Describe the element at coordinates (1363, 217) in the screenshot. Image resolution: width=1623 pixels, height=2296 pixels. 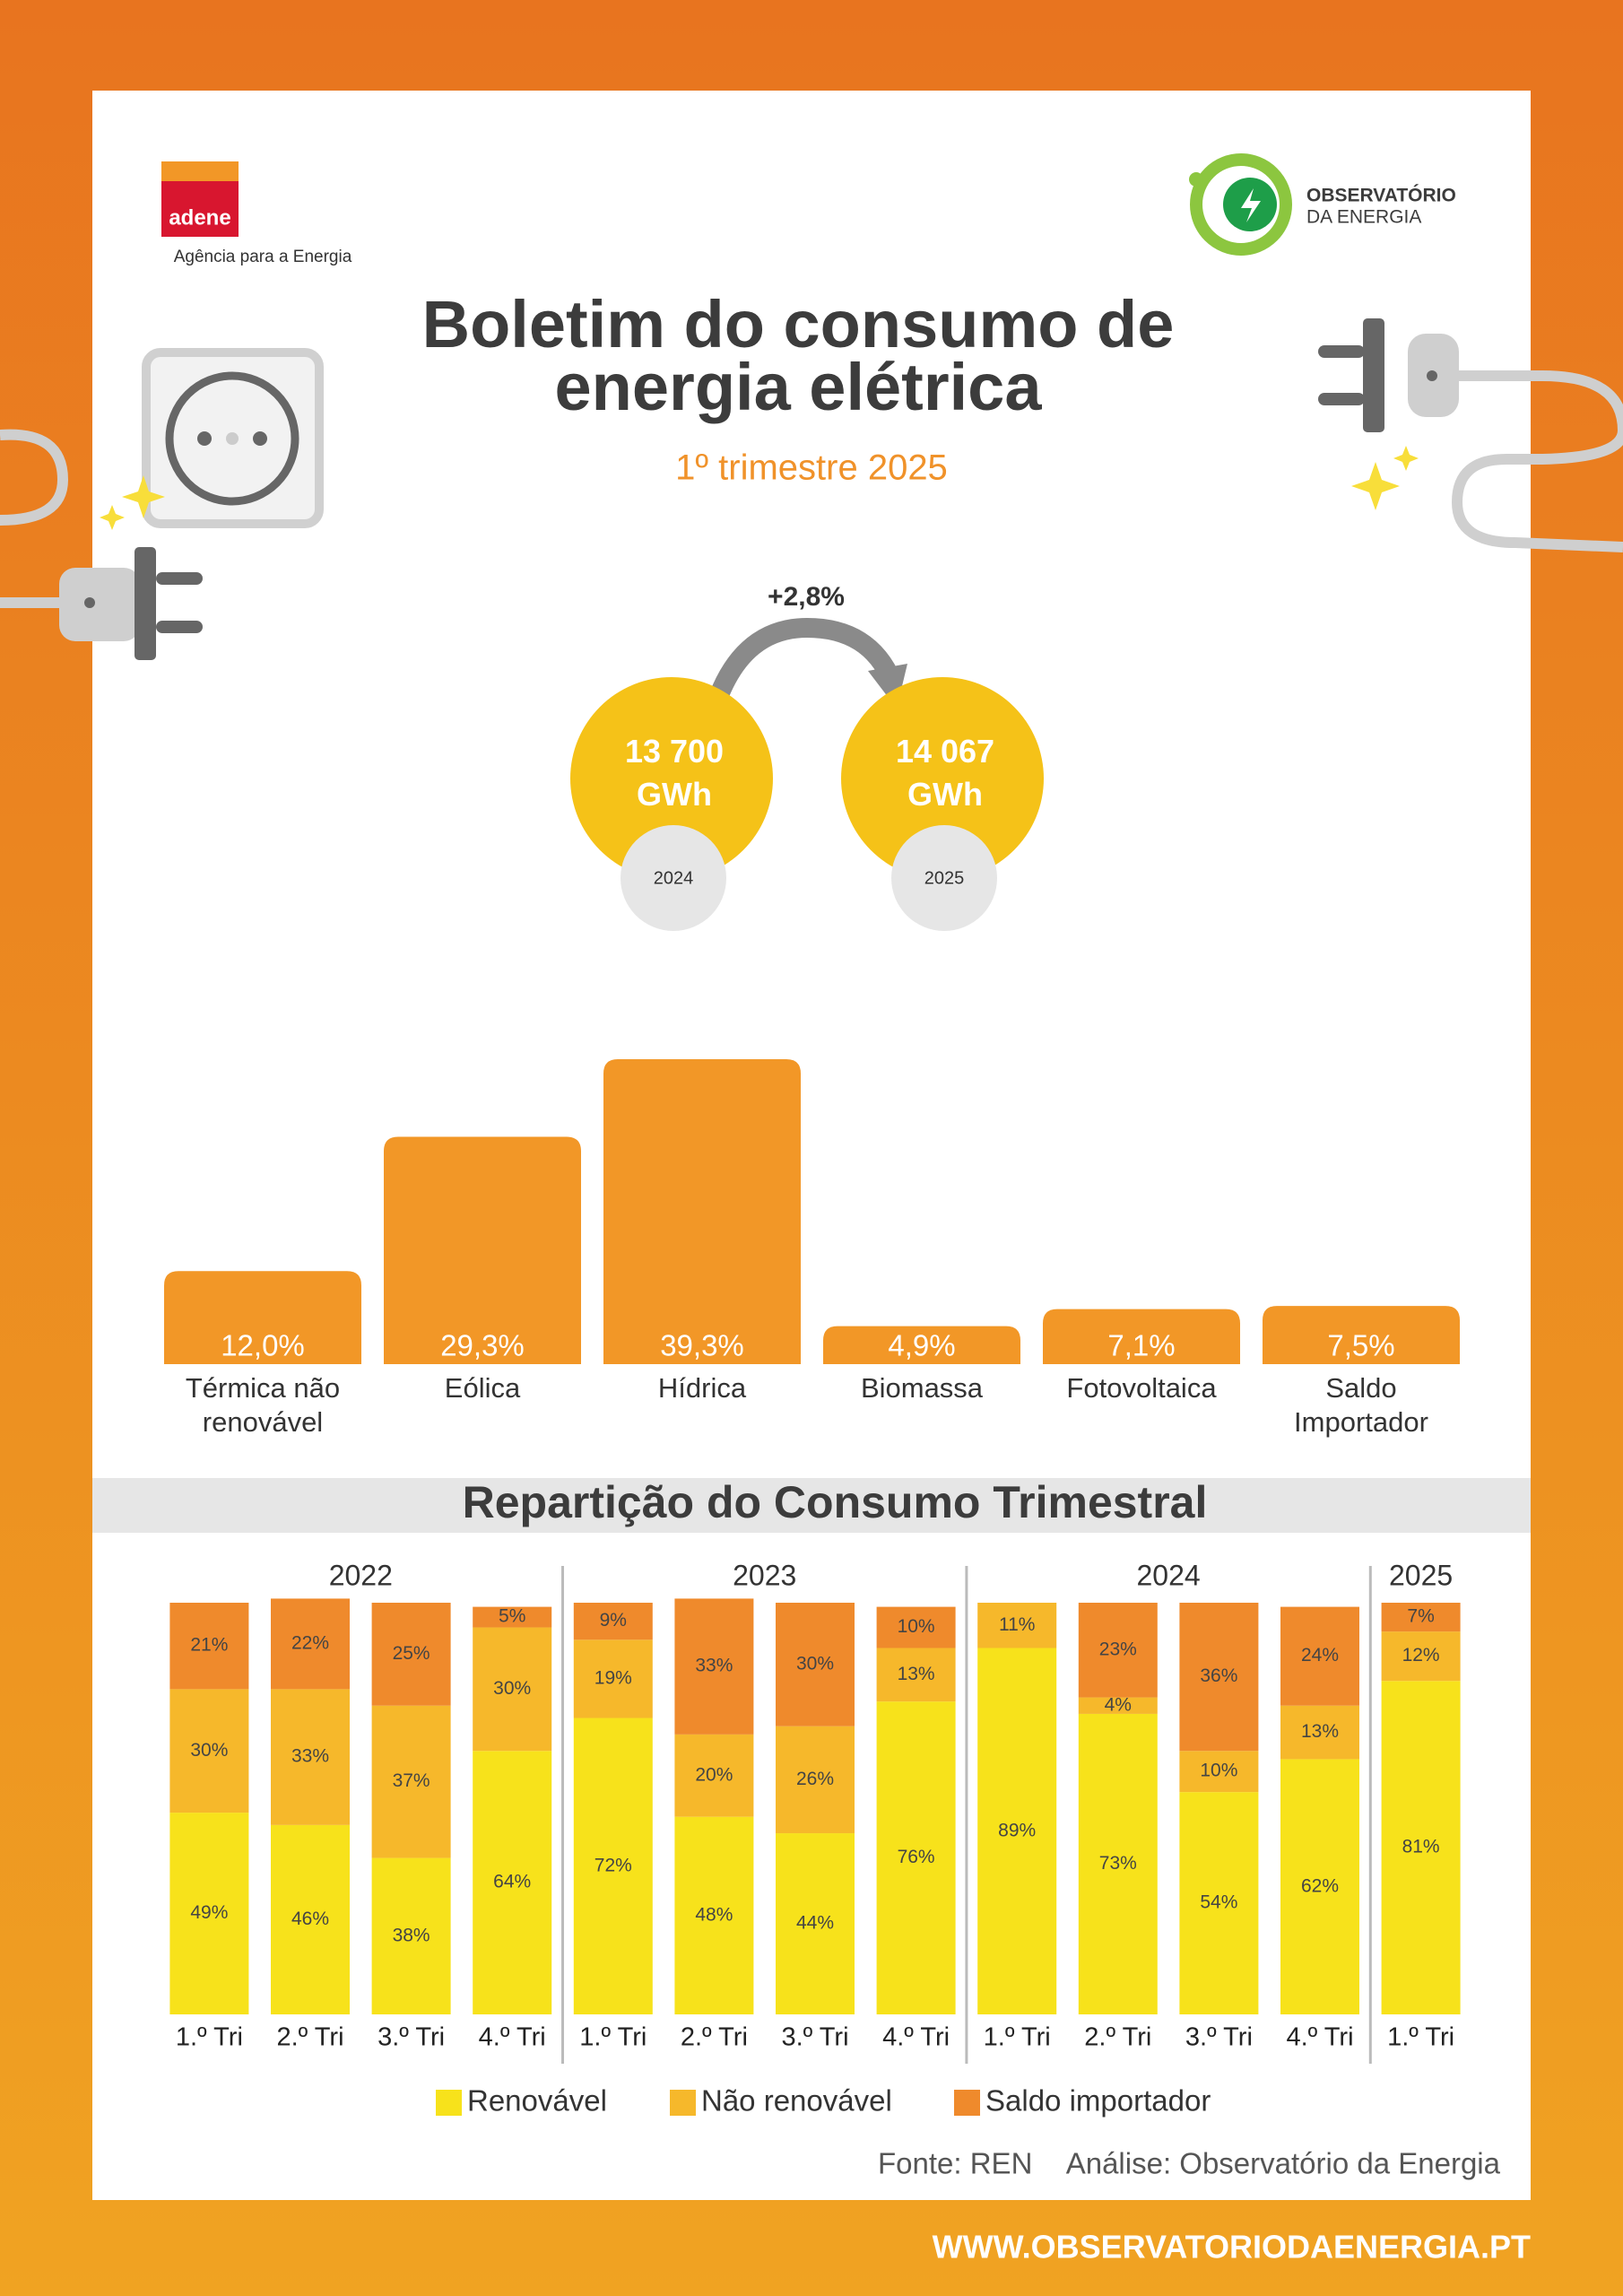
I see `logo-right-line2: DA ENERGIA` at that location.